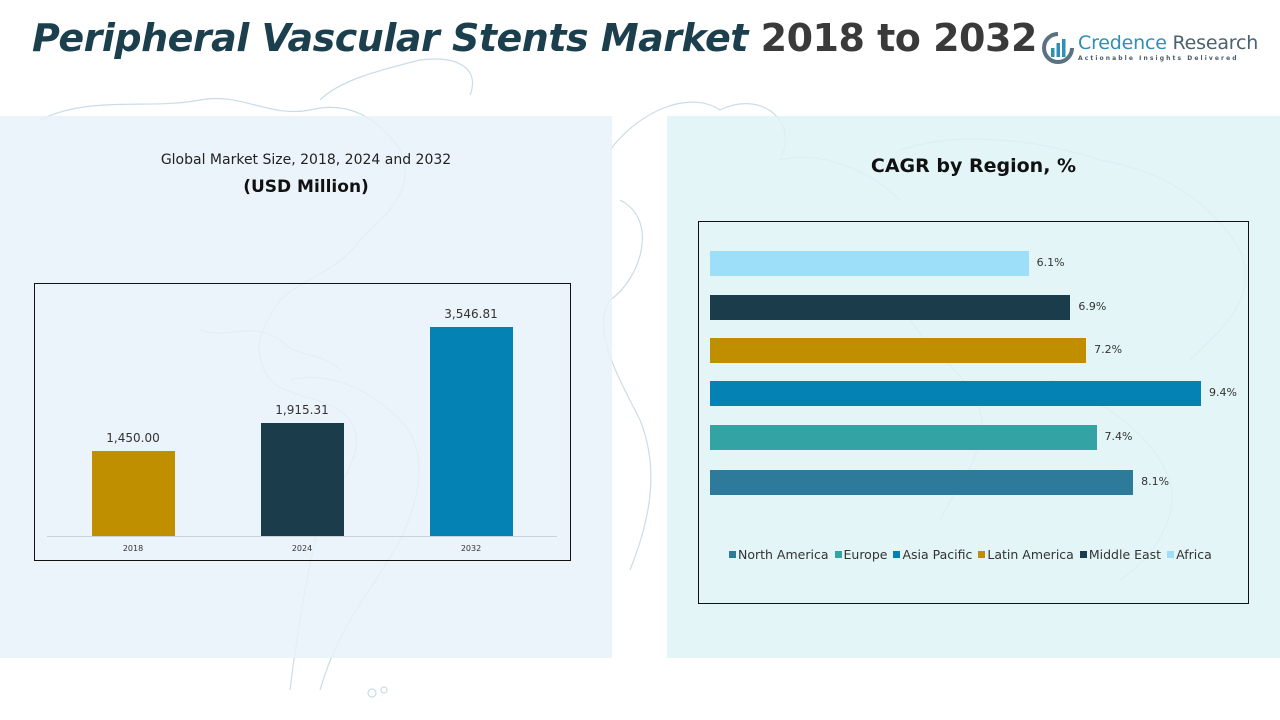 The height and width of the screenshot is (720, 1280). What do you see at coordinates (898, 350) in the screenshot?
I see `bar-latin-america` at bounding box center [898, 350].